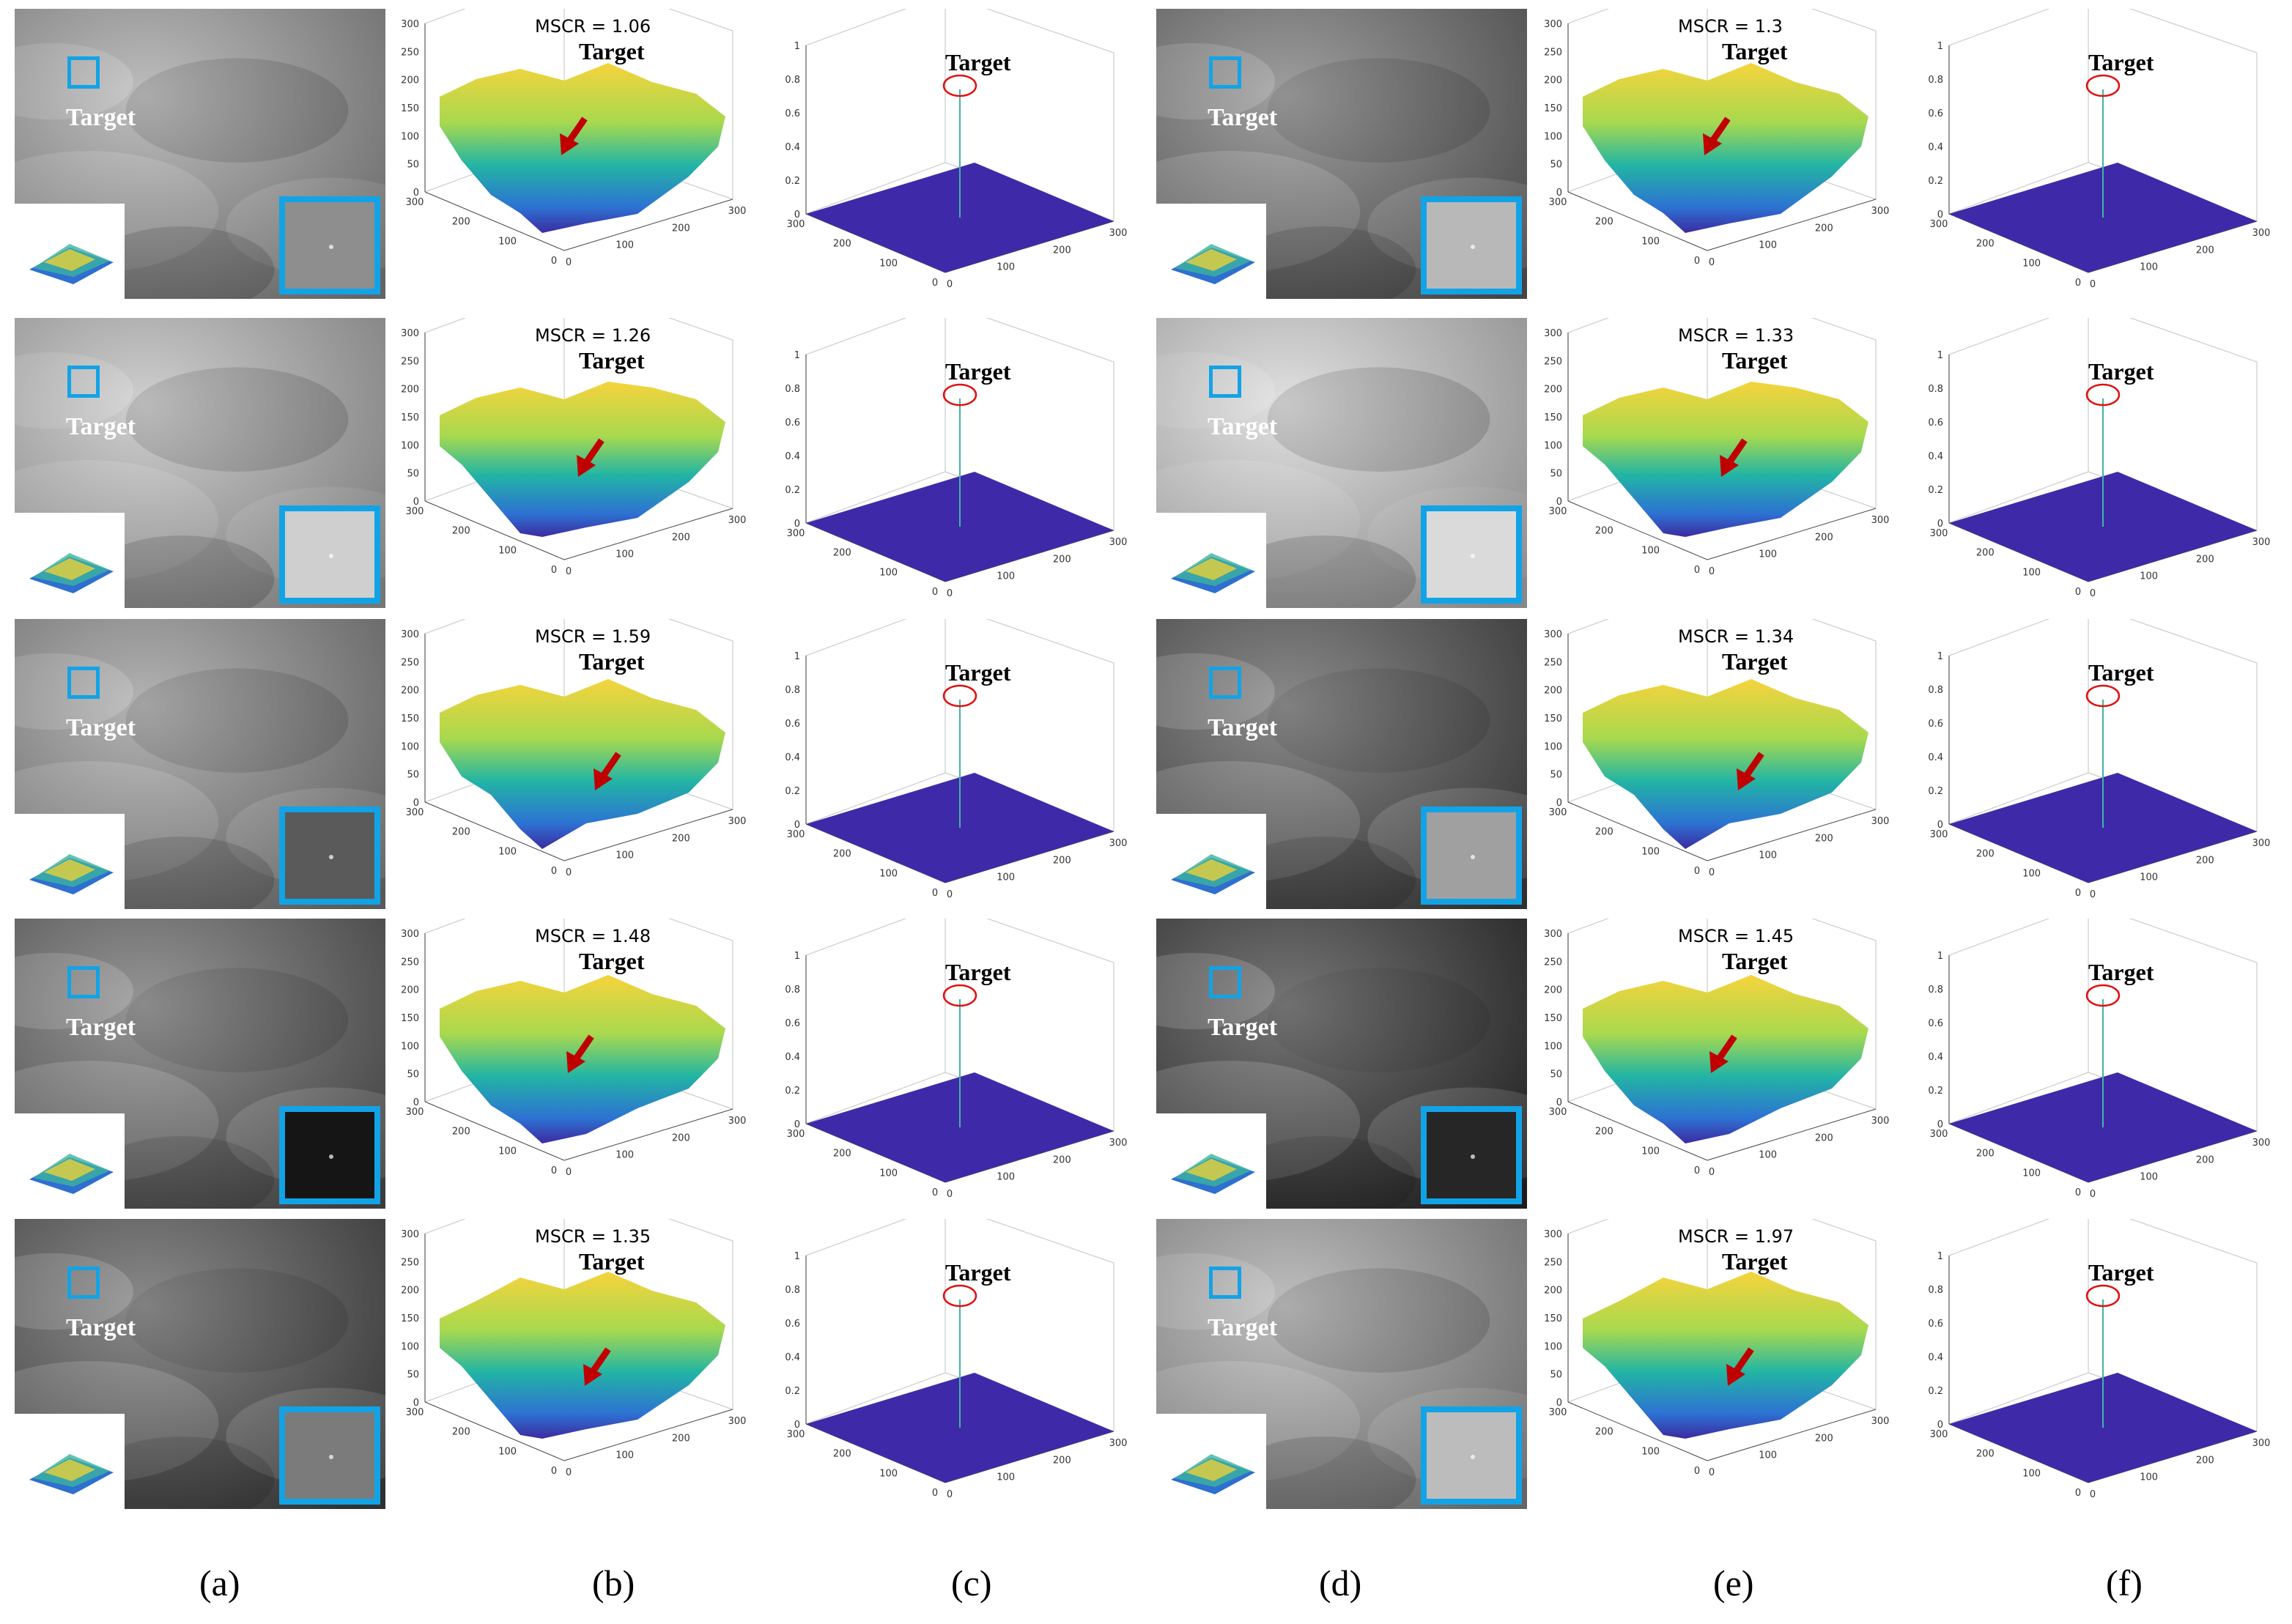  What do you see at coordinates (1936, 1358) in the screenshot?
I see `z-tick-label: 0.4` at bounding box center [1936, 1358].